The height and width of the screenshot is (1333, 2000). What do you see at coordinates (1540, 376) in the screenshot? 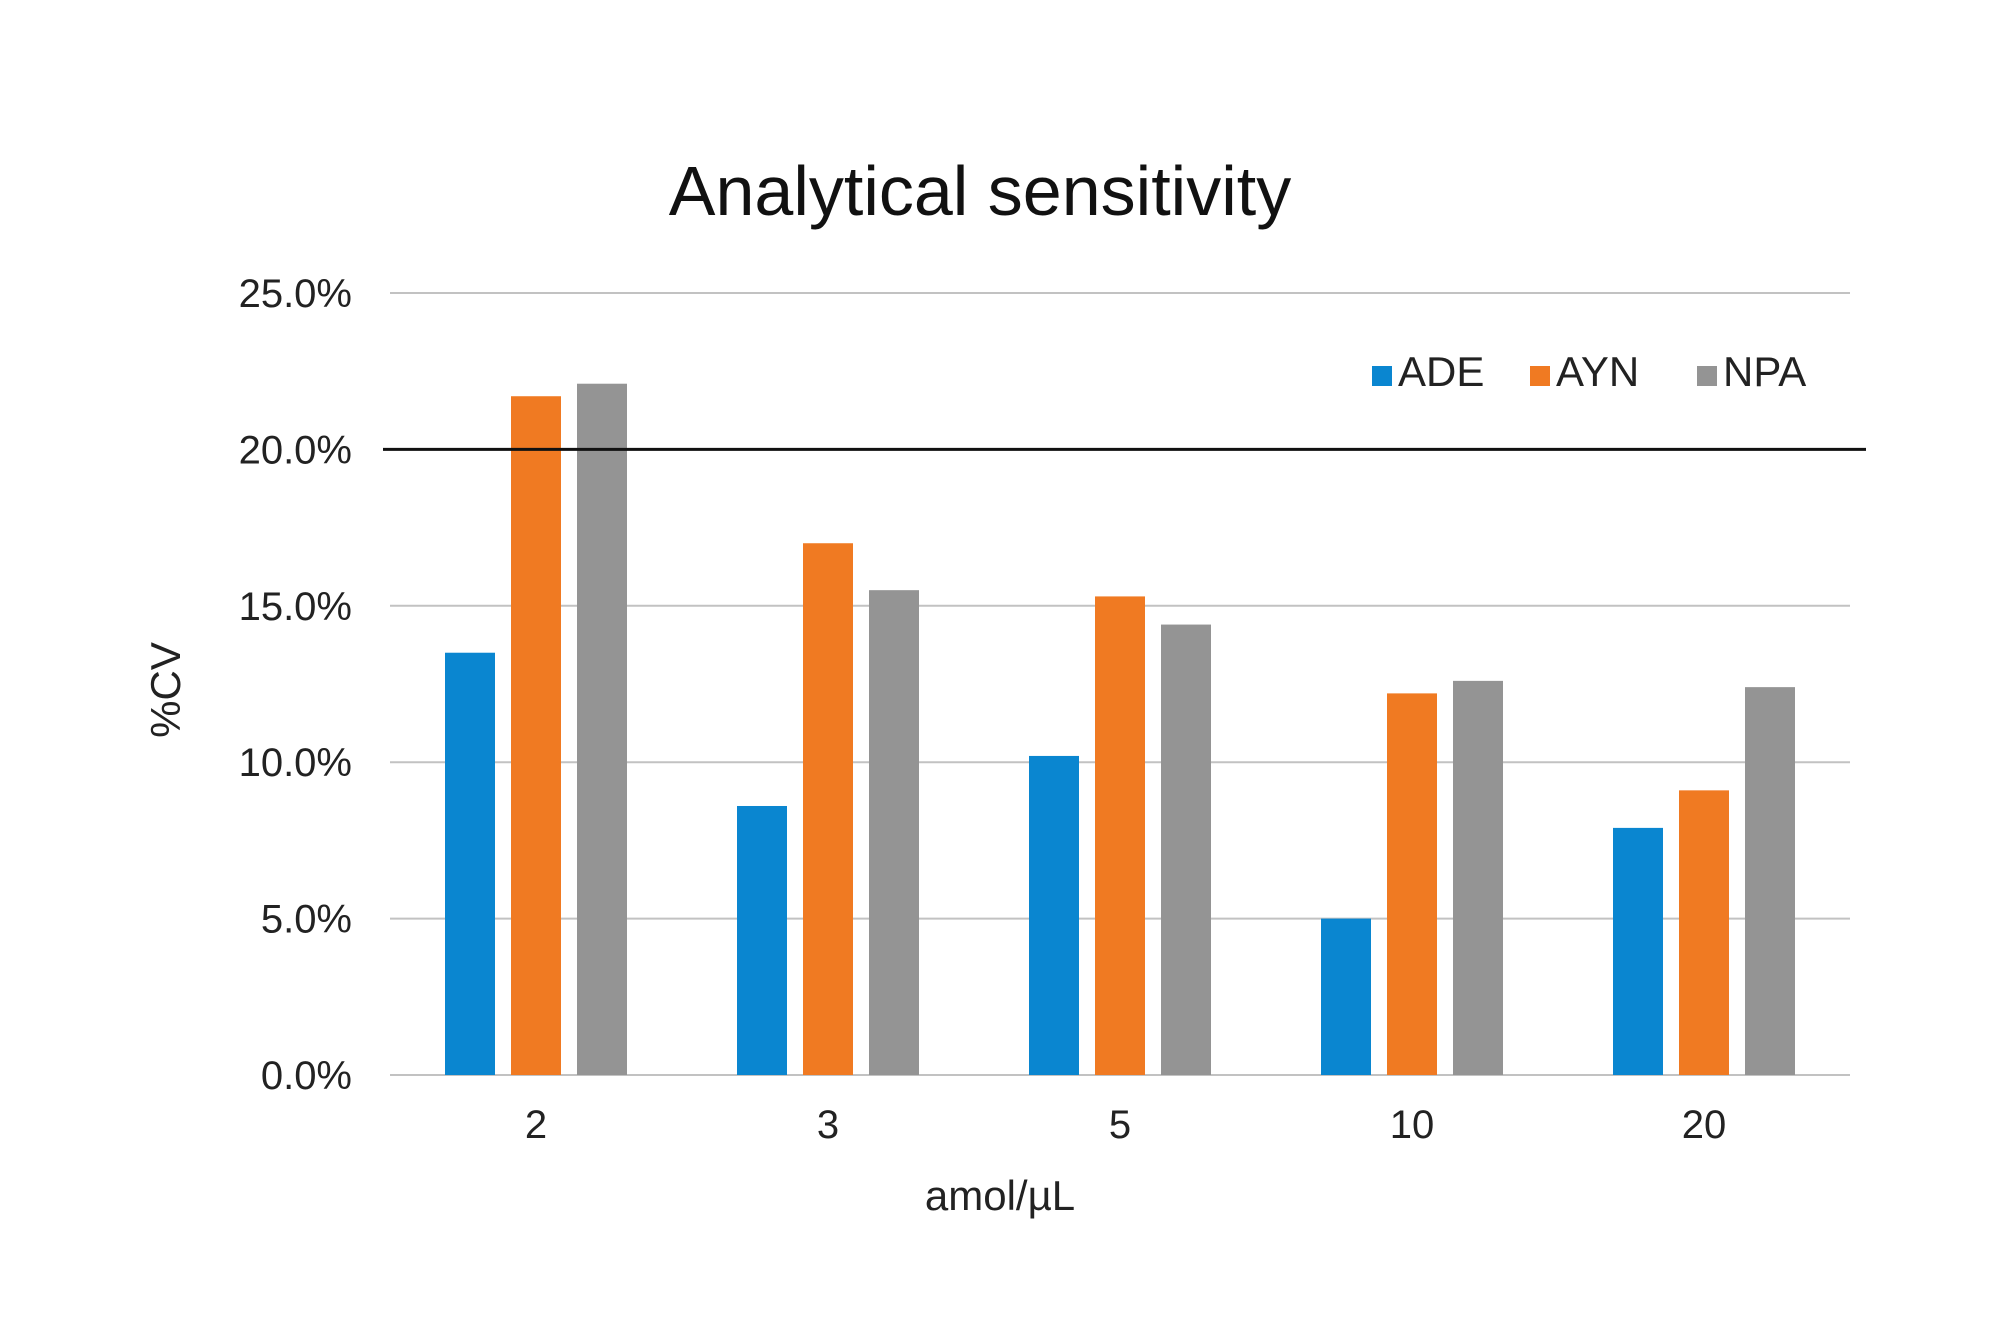
I see `legend-swatch-ayn` at bounding box center [1540, 376].